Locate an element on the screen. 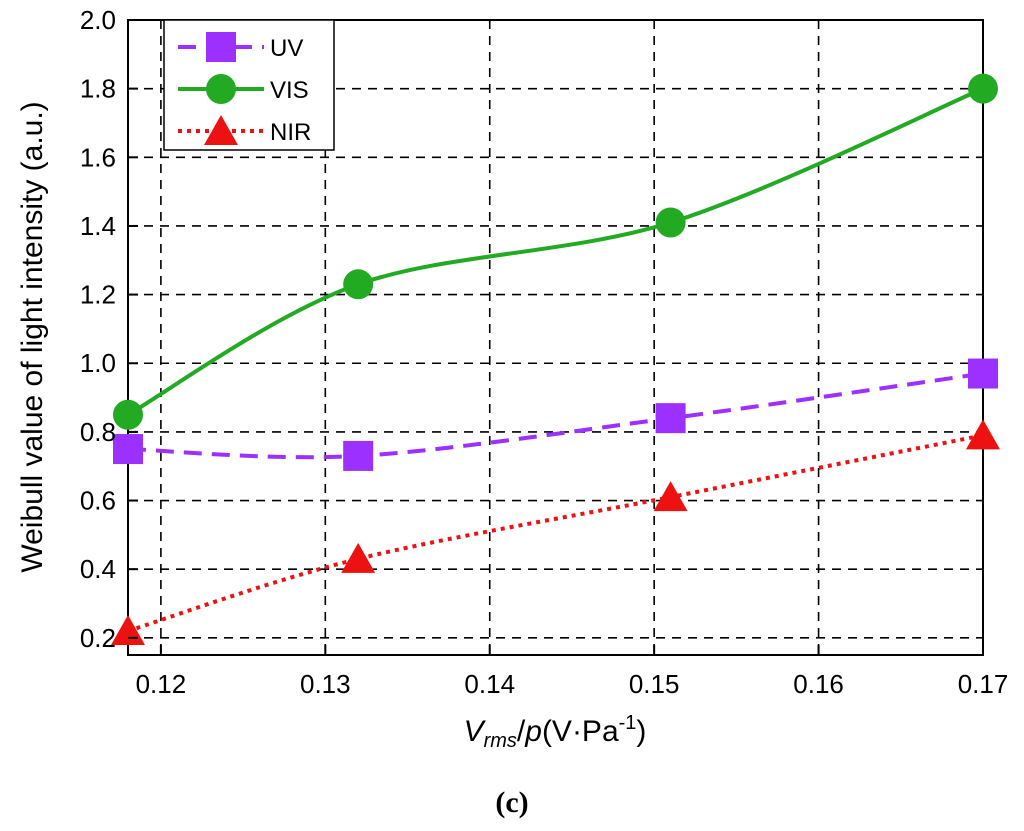 The height and width of the screenshot is (831, 1024). x-axis-label-unit-close: ) is located at coordinates (641, 731).